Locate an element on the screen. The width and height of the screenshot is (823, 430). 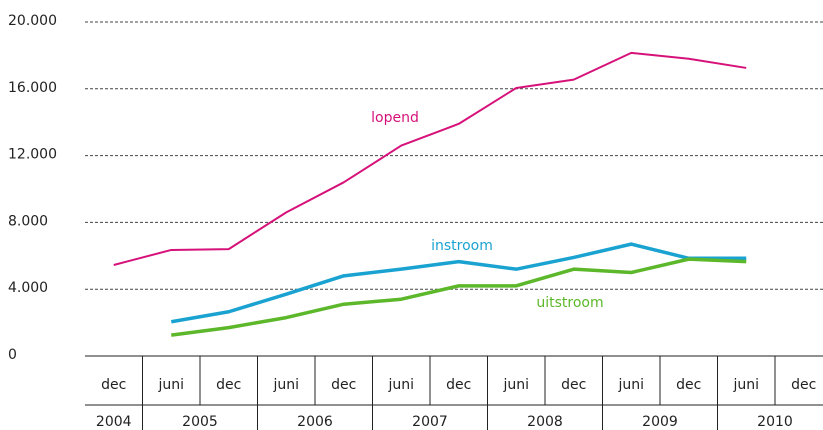
y-tick-label: 0 is located at coordinates (12, 355).